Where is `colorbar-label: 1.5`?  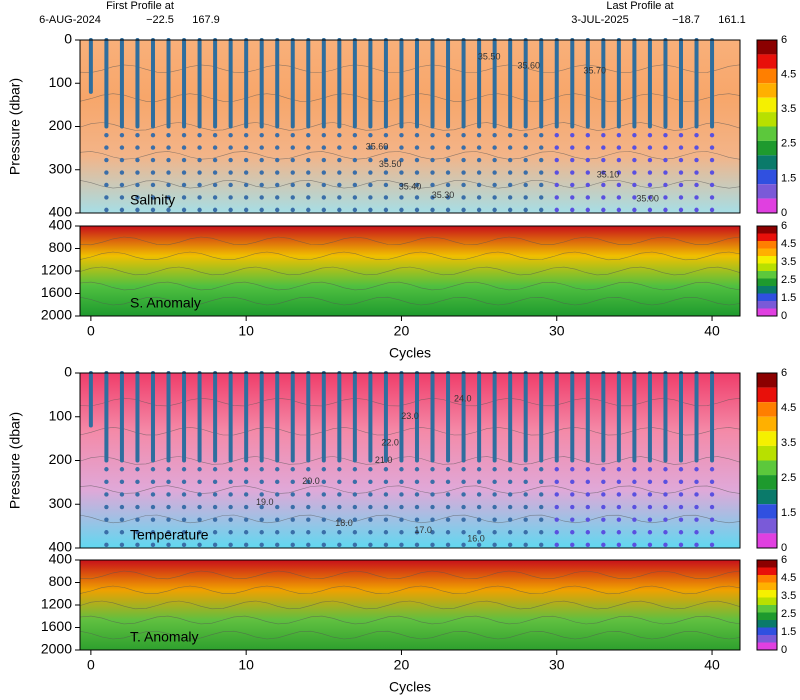
colorbar-label: 1.5 is located at coordinates (788, 632).